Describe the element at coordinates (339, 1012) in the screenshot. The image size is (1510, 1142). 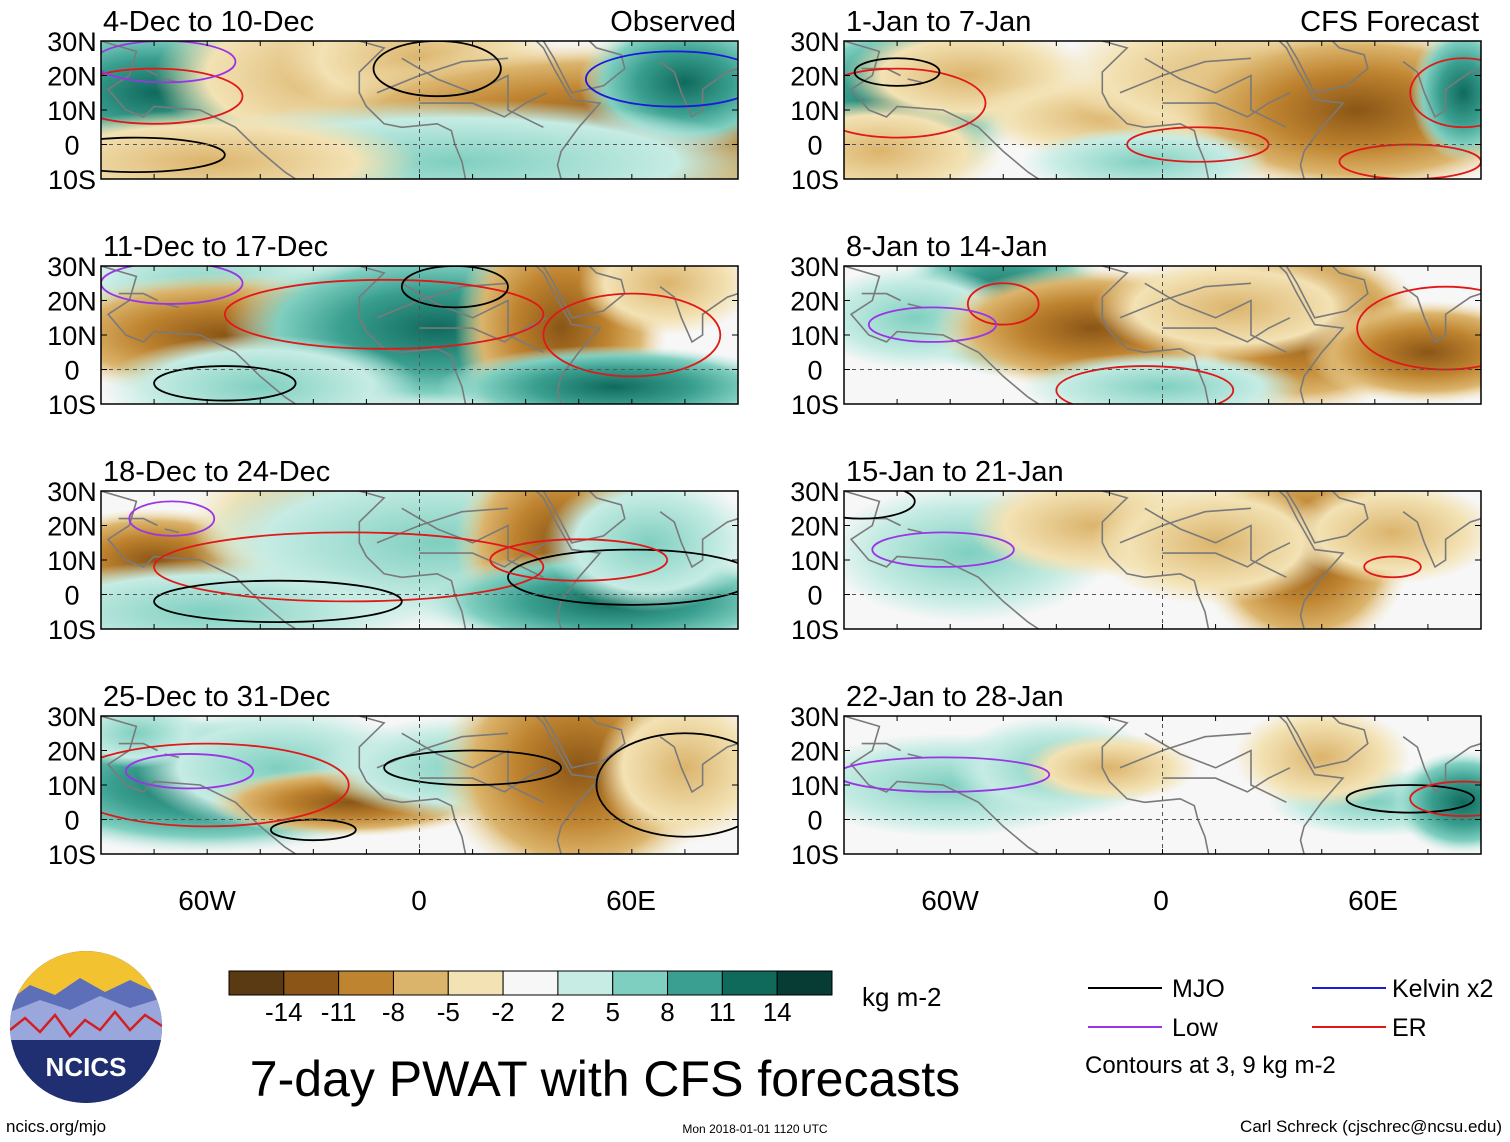
I see `colorbar-tick-label: -11` at that location.